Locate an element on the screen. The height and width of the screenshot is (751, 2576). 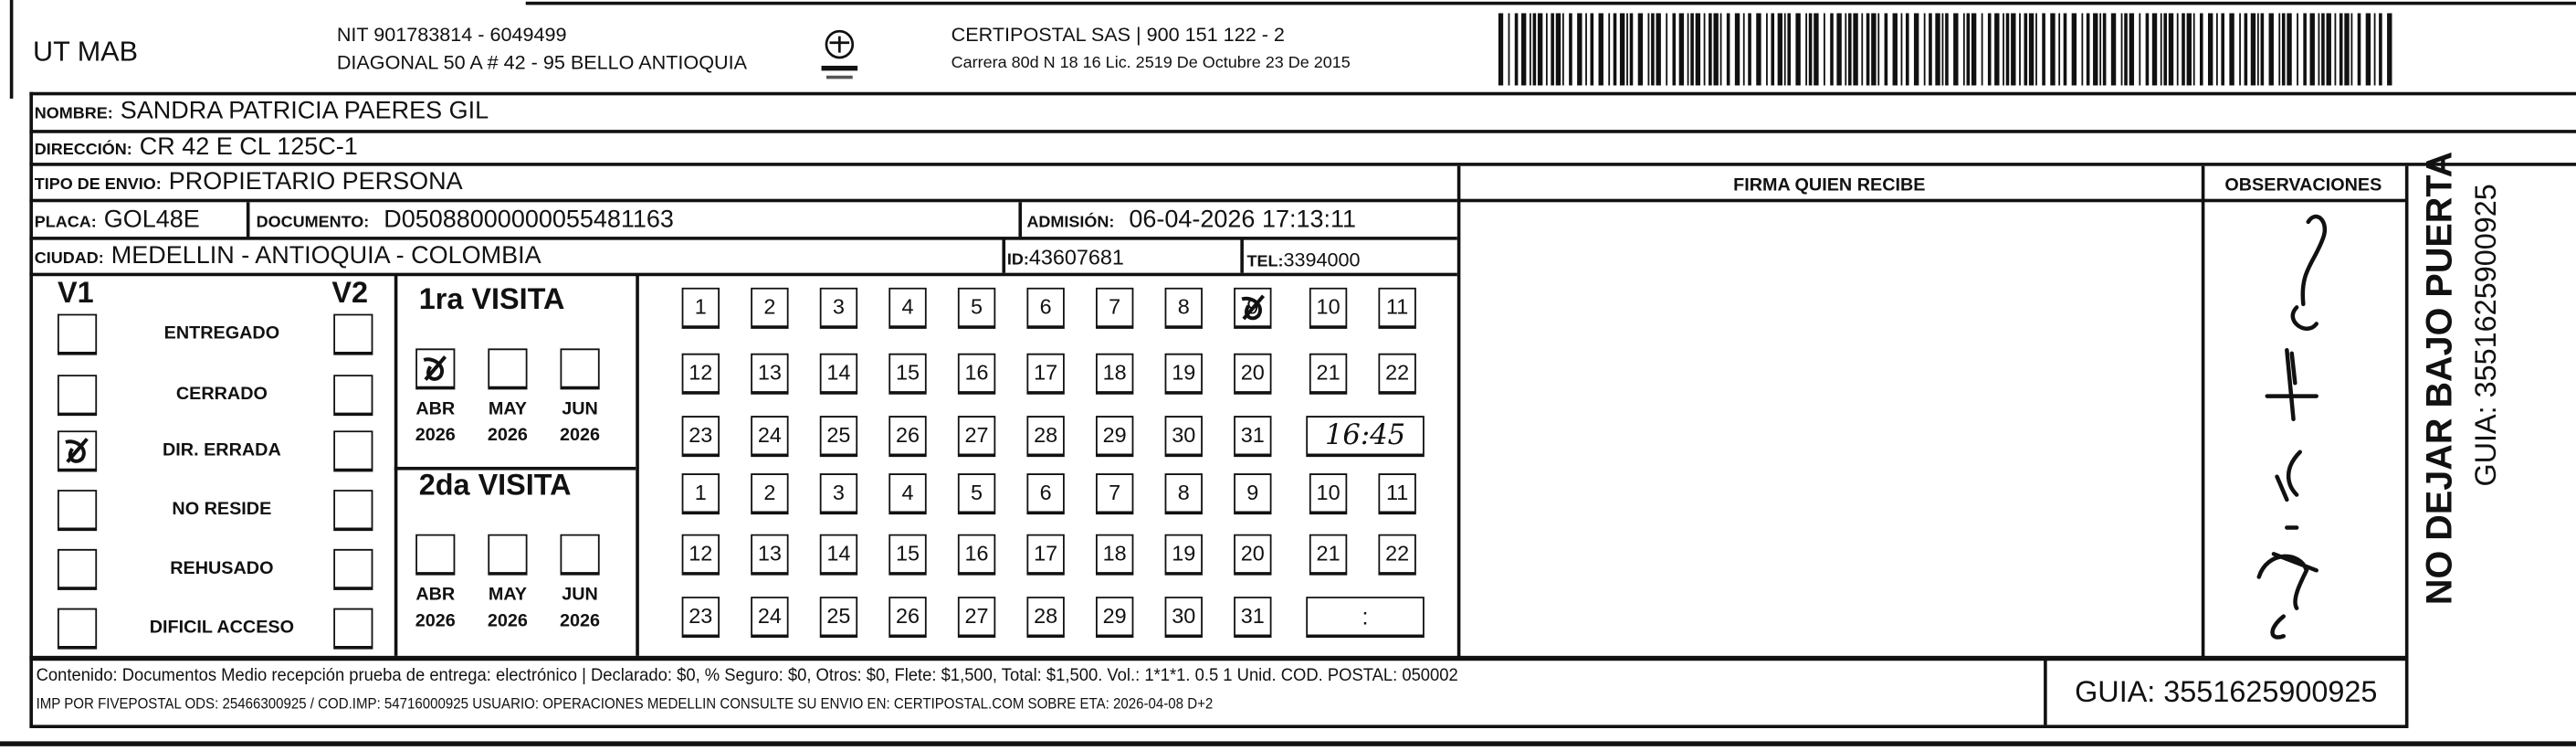
city-label: CIUDAD: is located at coordinates (69, 259).